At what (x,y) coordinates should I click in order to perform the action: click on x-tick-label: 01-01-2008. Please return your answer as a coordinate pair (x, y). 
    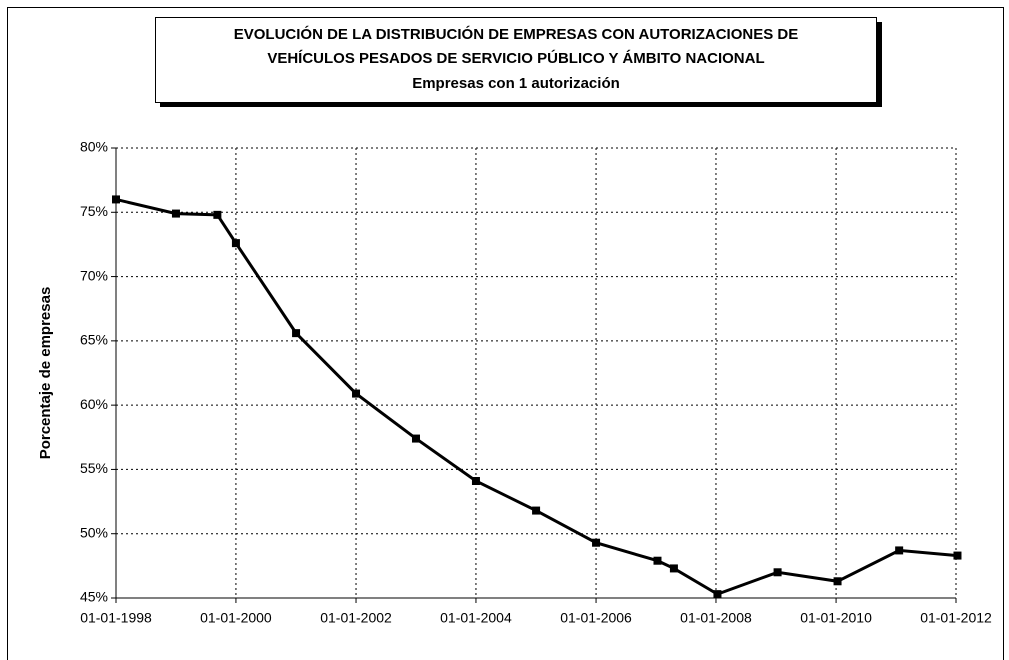
    Looking at the image, I should click on (716, 618).